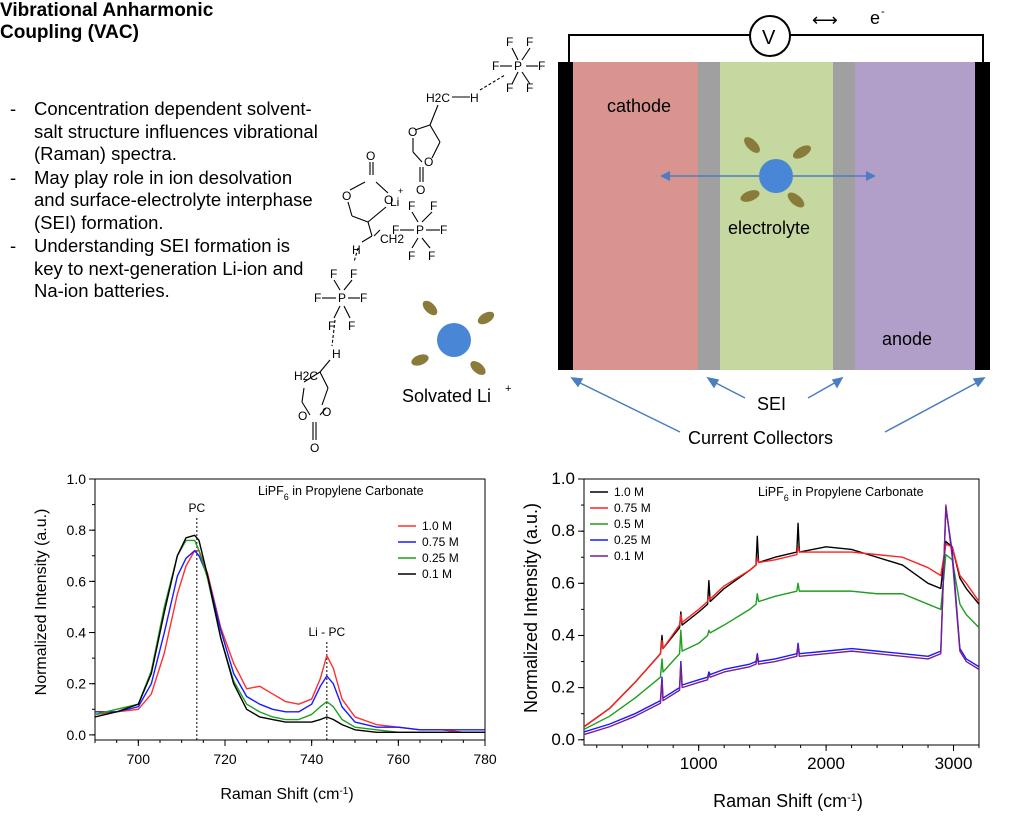 The width and height of the screenshot is (1024, 826). I want to click on electron-arrow-icon: ⟷, so click(825, 20).